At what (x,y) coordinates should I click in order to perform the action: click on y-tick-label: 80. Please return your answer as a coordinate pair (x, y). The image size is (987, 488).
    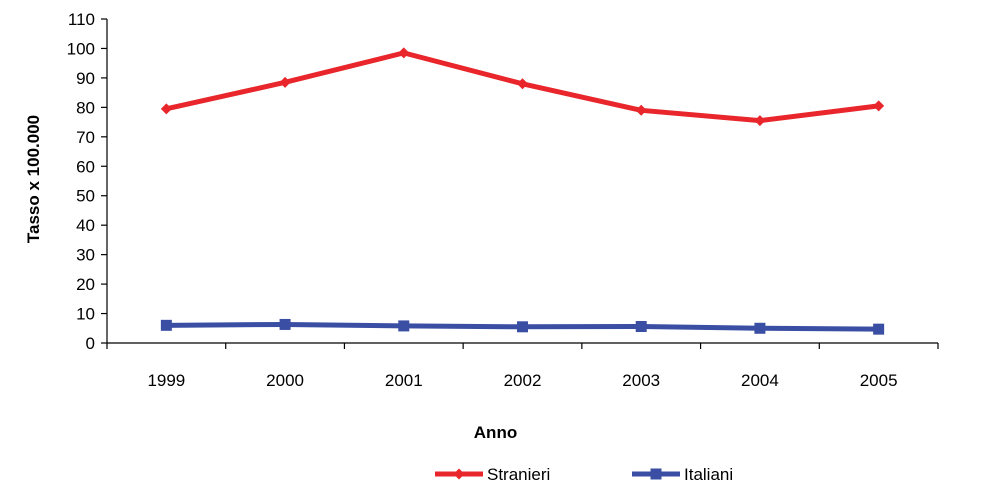
    Looking at the image, I should click on (85, 107).